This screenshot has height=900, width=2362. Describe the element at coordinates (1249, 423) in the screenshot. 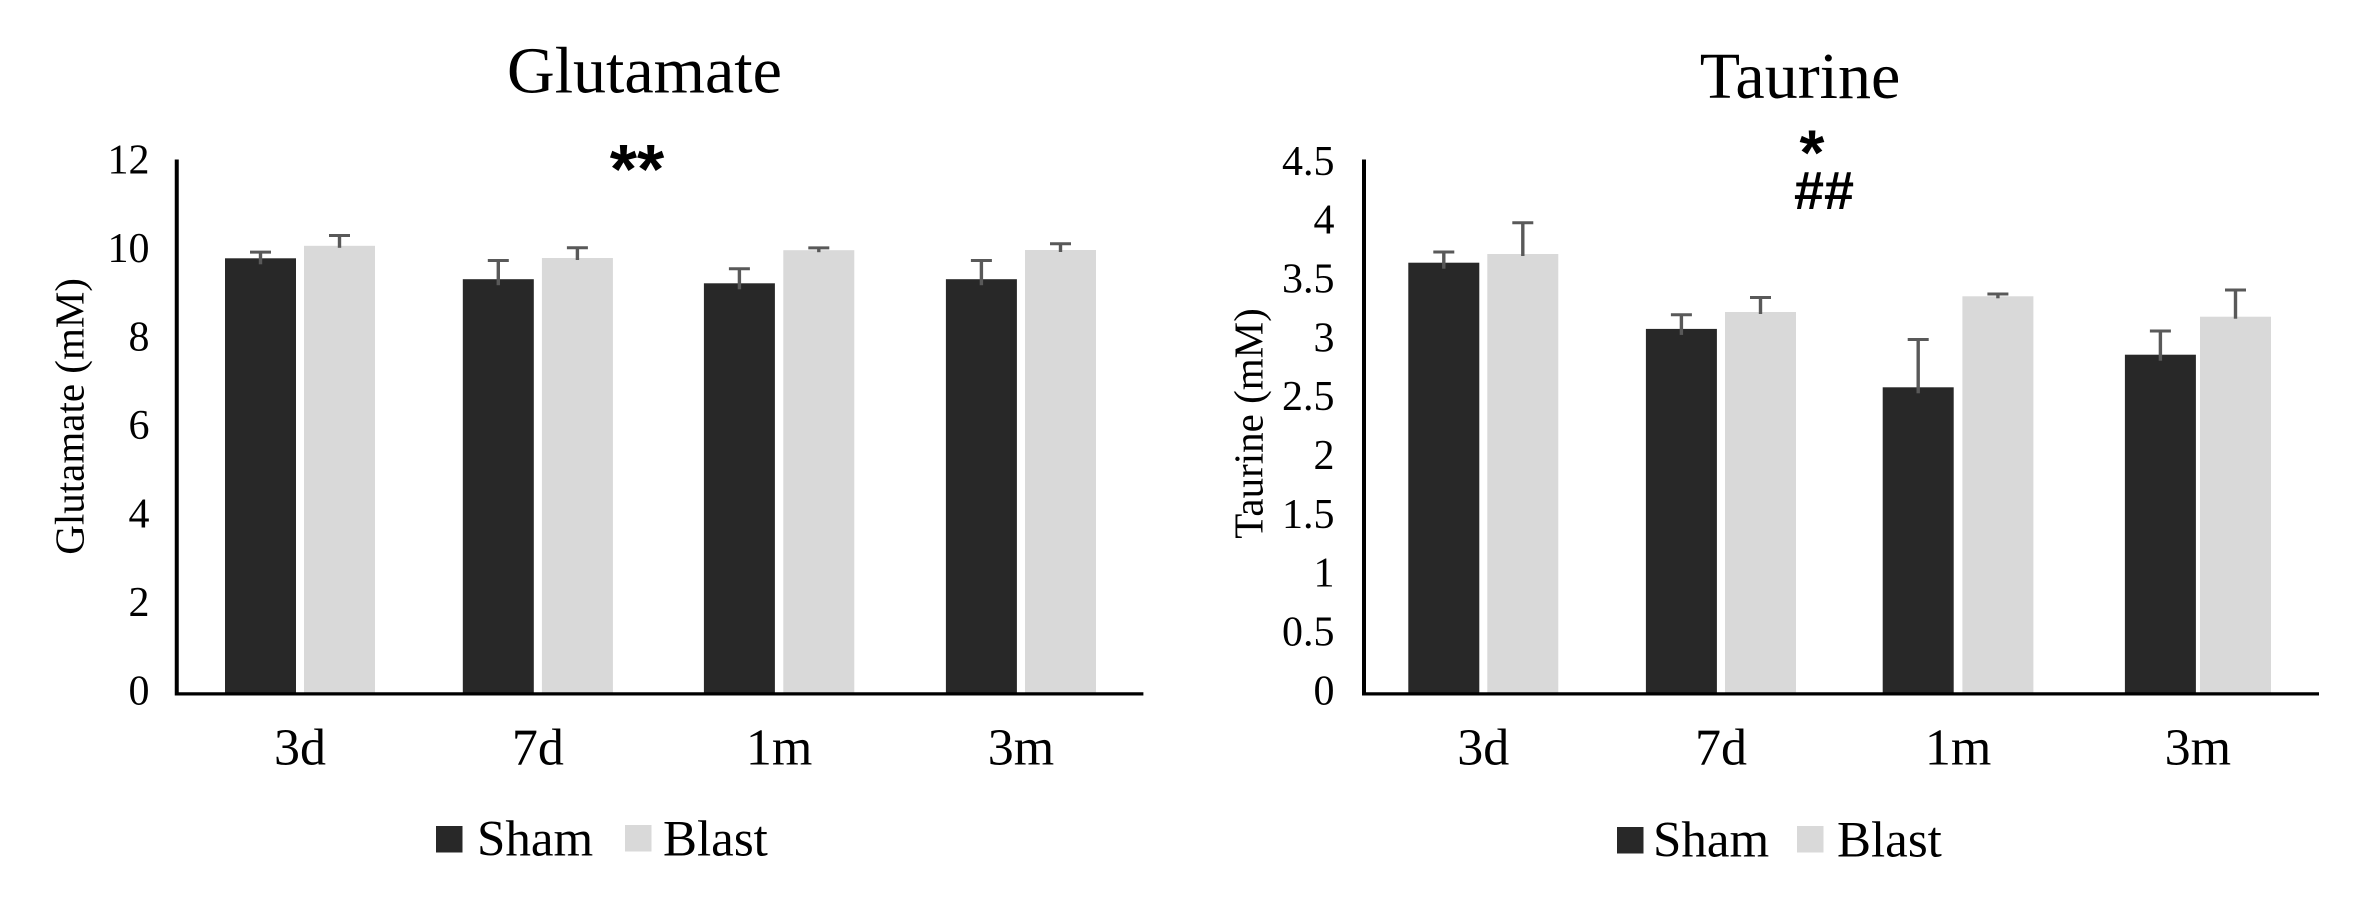

I see `svg-text: Taurine (mM)` at that location.